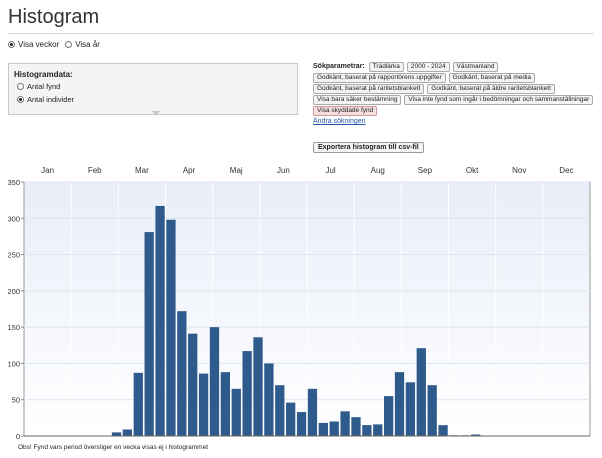  What do you see at coordinates (330, 170) in the screenshot?
I see `month-label: Jul` at bounding box center [330, 170].